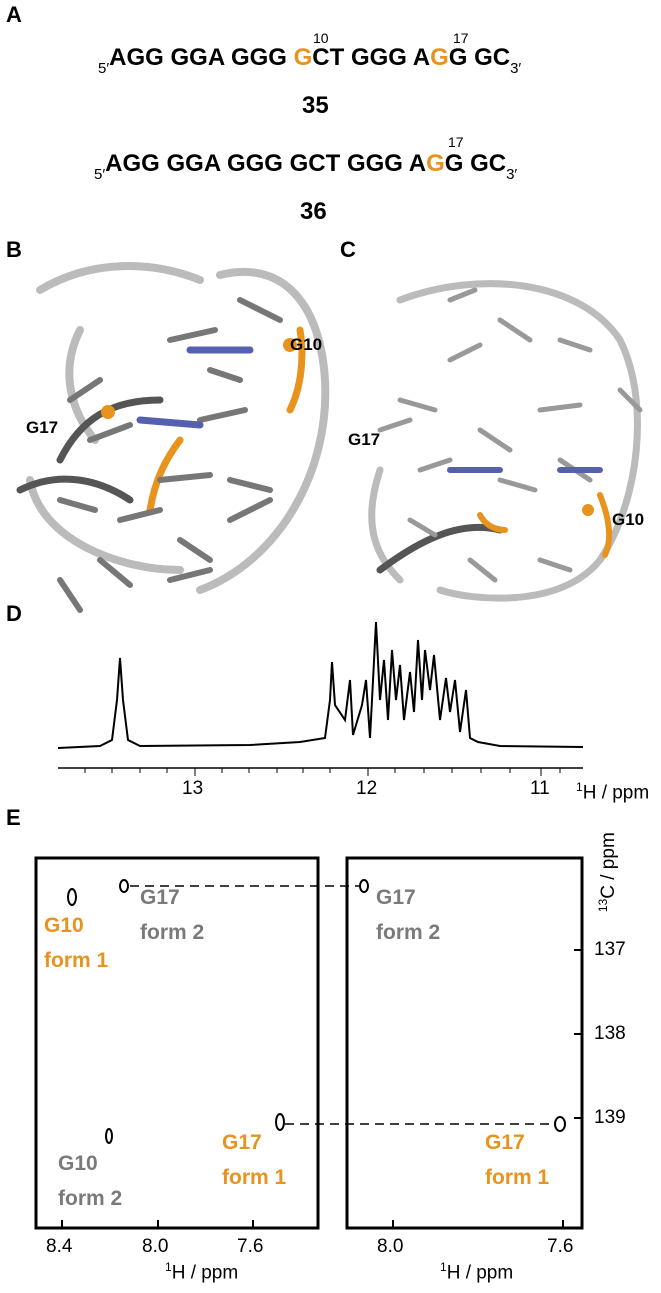 This screenshot has height=1293, width=661. I want to click on x-tick-label: 8.4, so click(59, 1246).